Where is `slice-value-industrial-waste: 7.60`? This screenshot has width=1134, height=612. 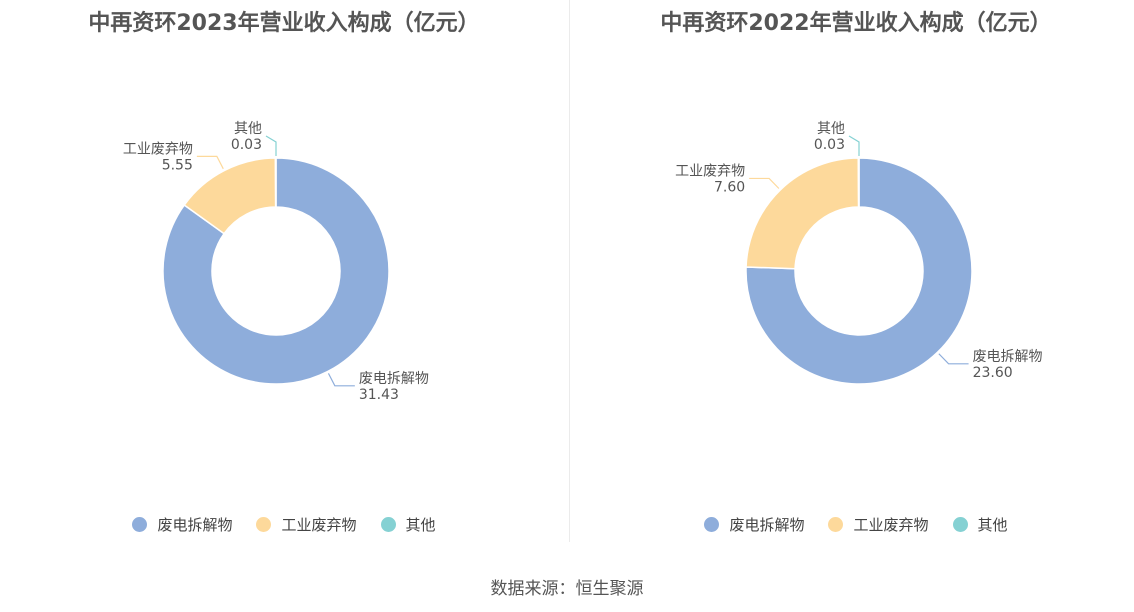 slice-value-industrial-waste: 7.60 is located at coordinates (729, 187).